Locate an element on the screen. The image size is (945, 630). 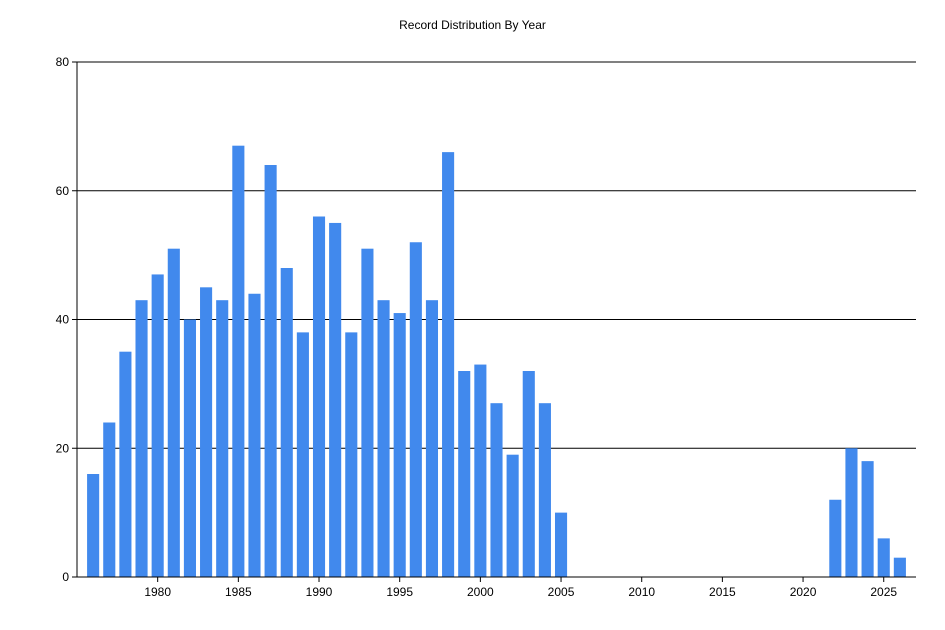
y-tick-labels: 0 20 40 60 80 is located at coordinates (63, 319).